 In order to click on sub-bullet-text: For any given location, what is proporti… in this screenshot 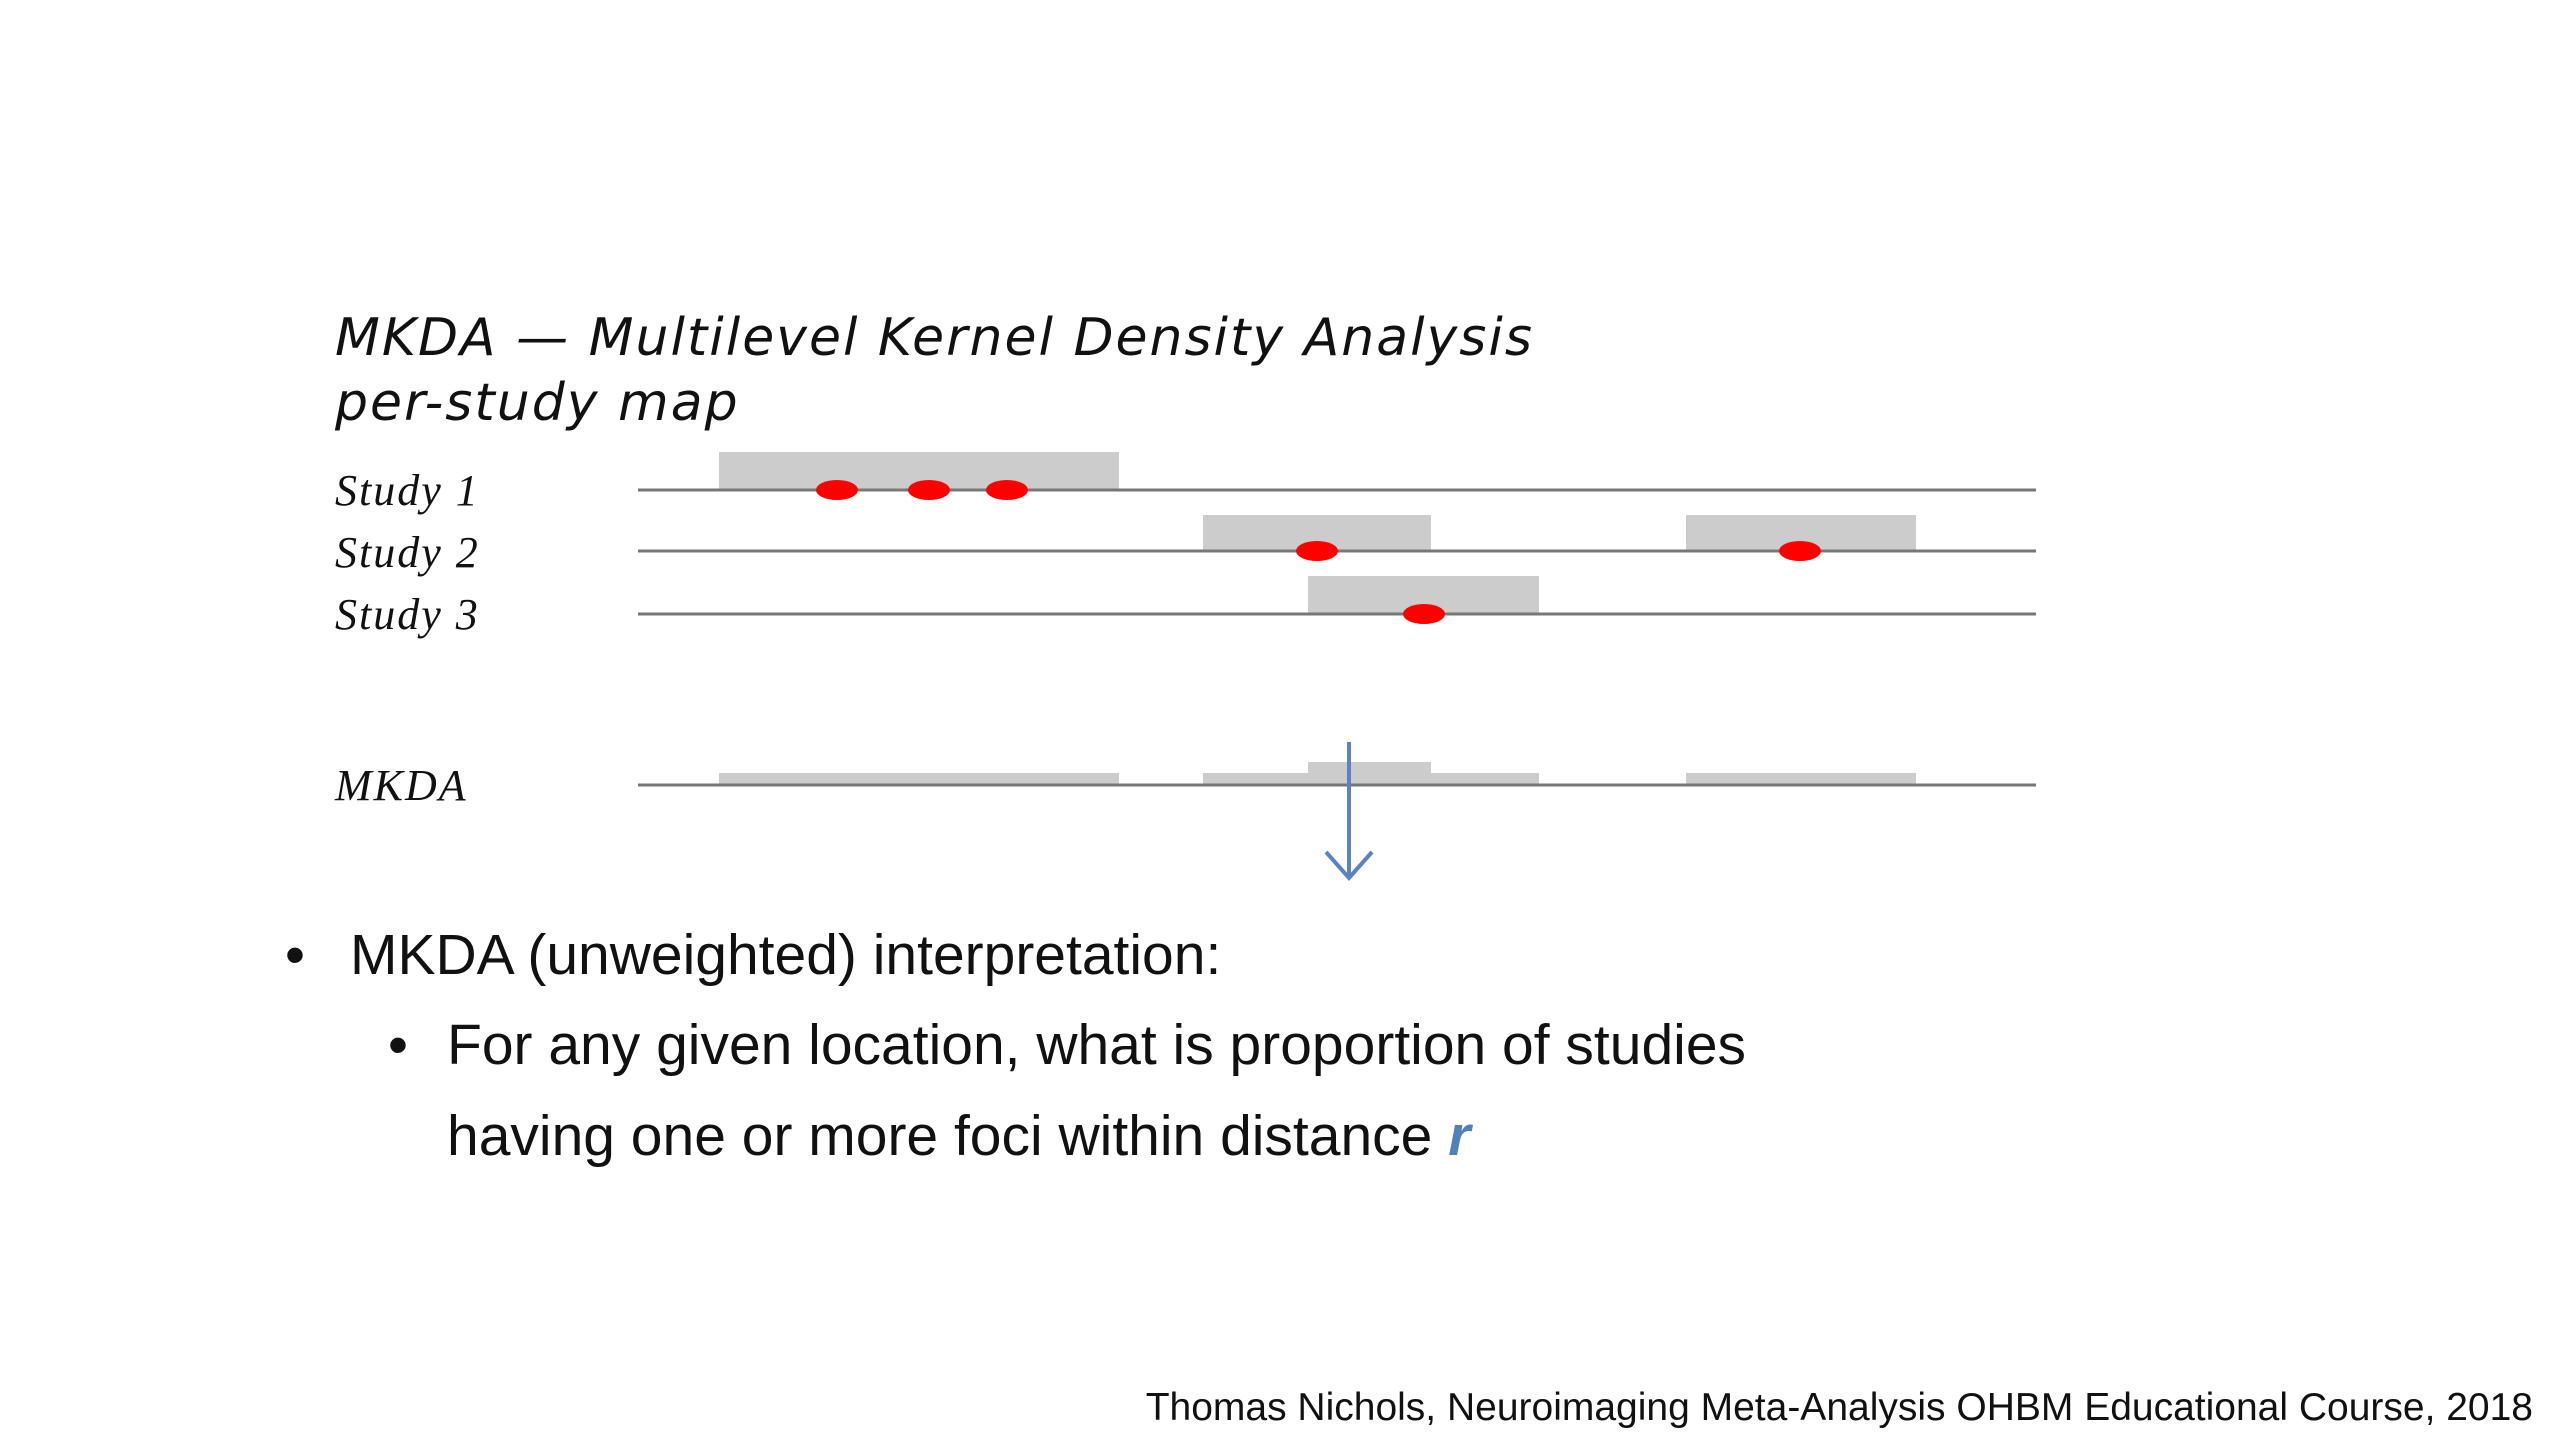, I will do `click(1096, 1045)`.